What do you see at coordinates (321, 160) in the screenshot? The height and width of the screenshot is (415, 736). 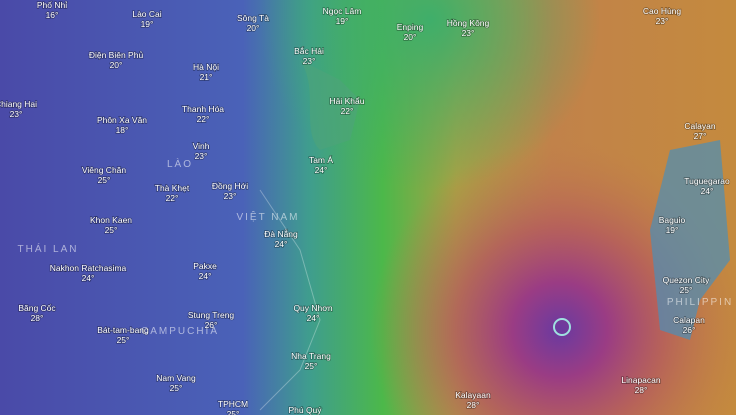 I see `city-name: Tam Á` at bounding box center [321, 160].